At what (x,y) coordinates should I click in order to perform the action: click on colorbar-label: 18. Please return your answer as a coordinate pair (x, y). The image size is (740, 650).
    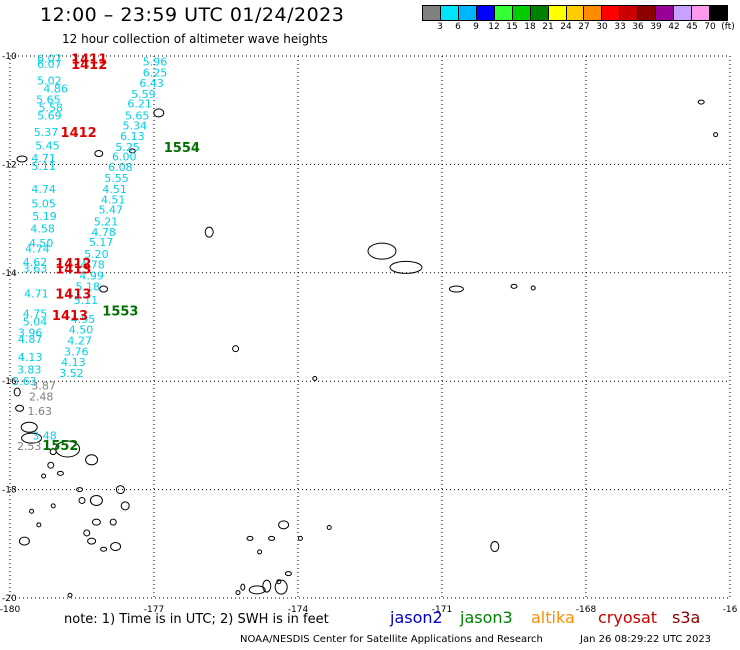
    Looking at the image, I should click on (530, 27).